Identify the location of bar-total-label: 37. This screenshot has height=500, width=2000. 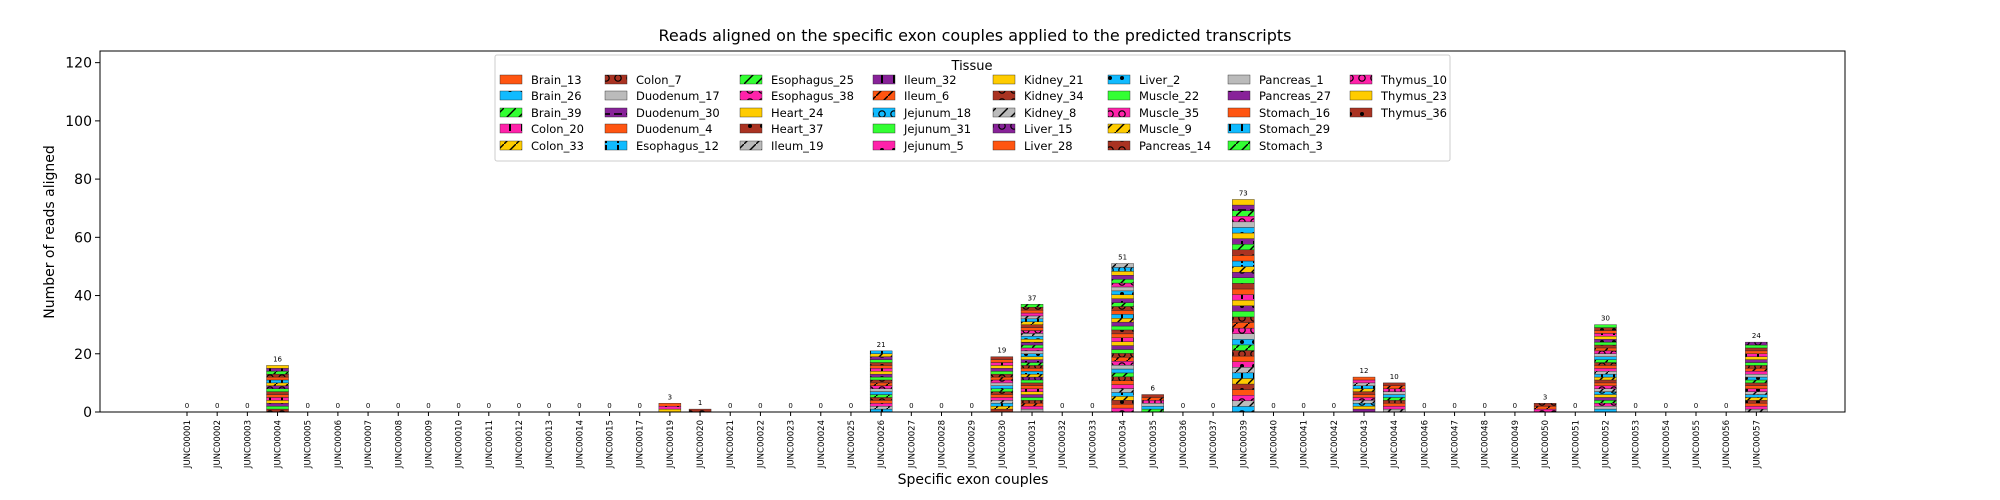
(1032, 298).